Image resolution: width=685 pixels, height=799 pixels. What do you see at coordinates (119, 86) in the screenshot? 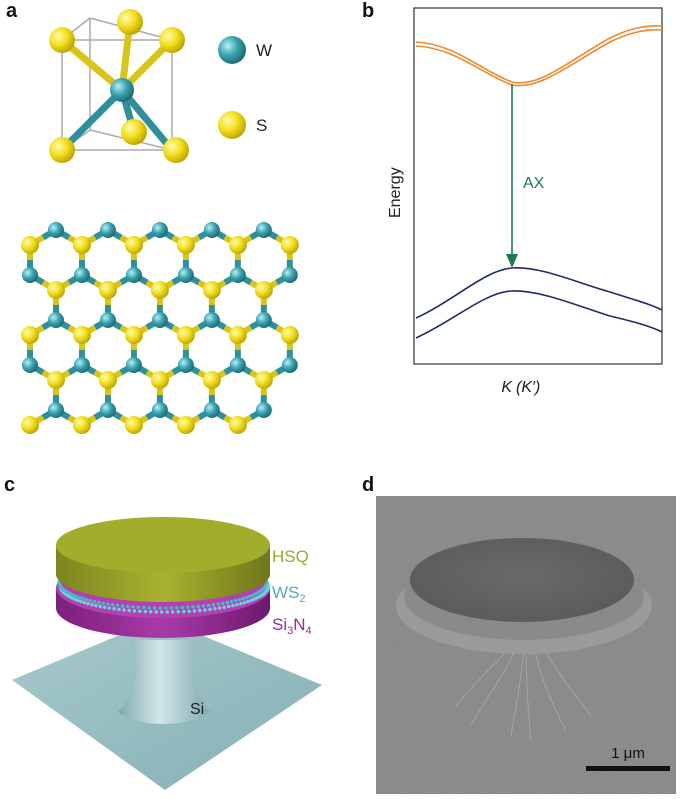
I see `unit-cell` at bounding box center [119, 86].